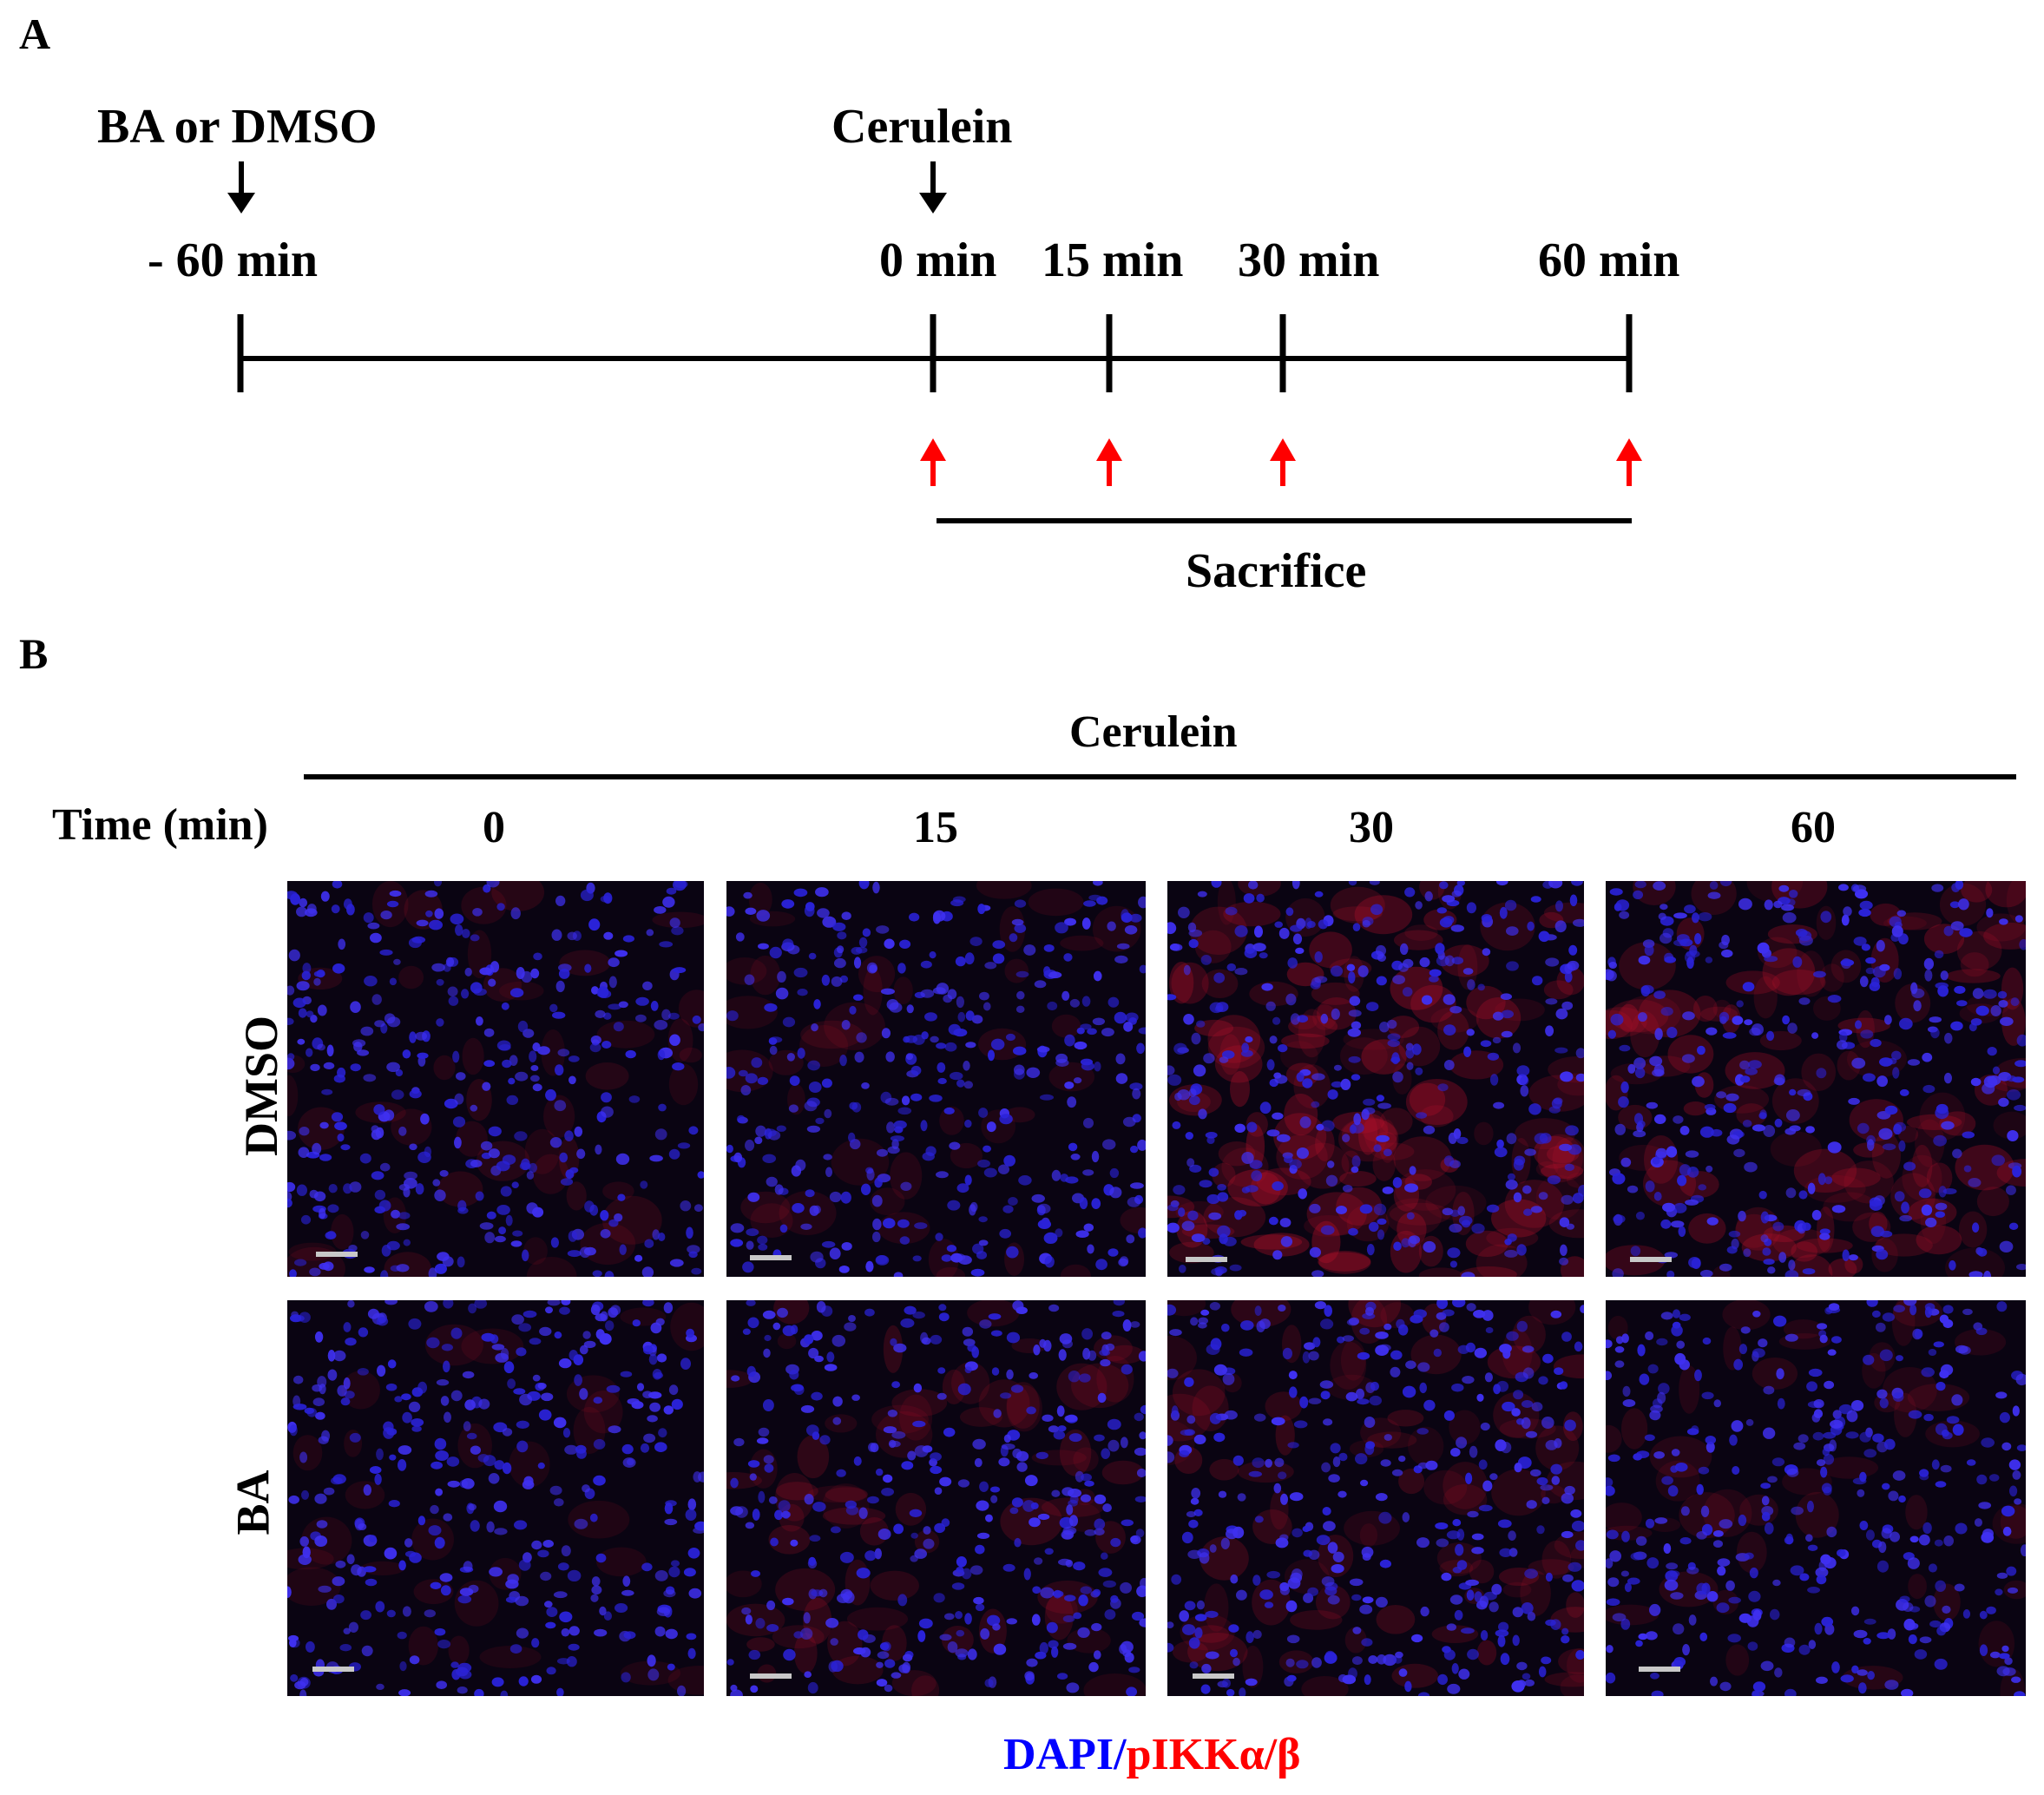 This screenshot has height=1795, width=2044. Describe the element at coordinates (1276, 571) in the screenshot. I see `sacrifice-label: Sacrifice` at that location.